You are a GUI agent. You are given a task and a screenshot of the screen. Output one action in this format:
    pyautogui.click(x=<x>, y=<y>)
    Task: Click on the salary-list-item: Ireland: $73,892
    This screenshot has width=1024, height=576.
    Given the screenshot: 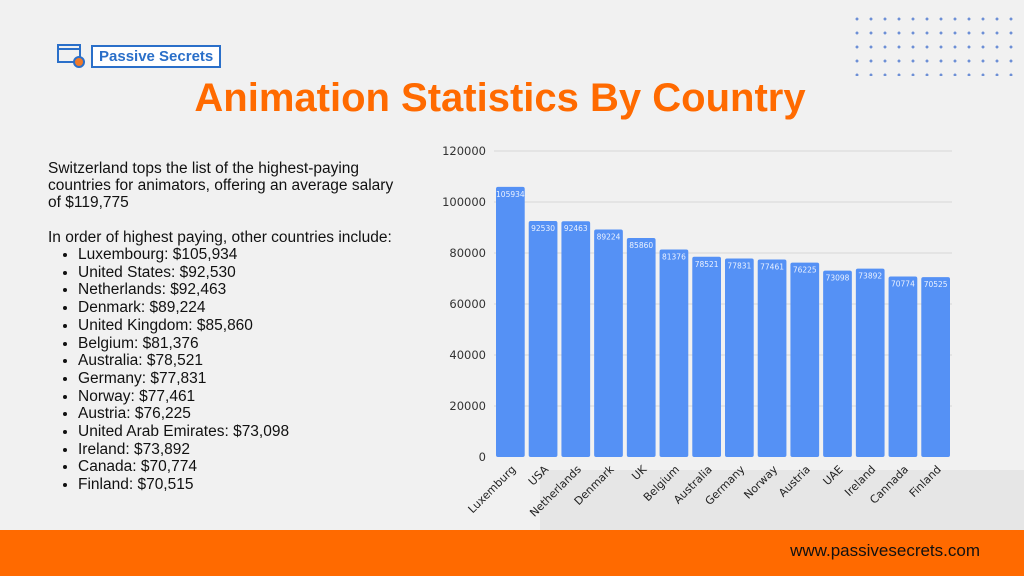 What is the action you would take?
    pyautogui.click(x=243, y=450)
    